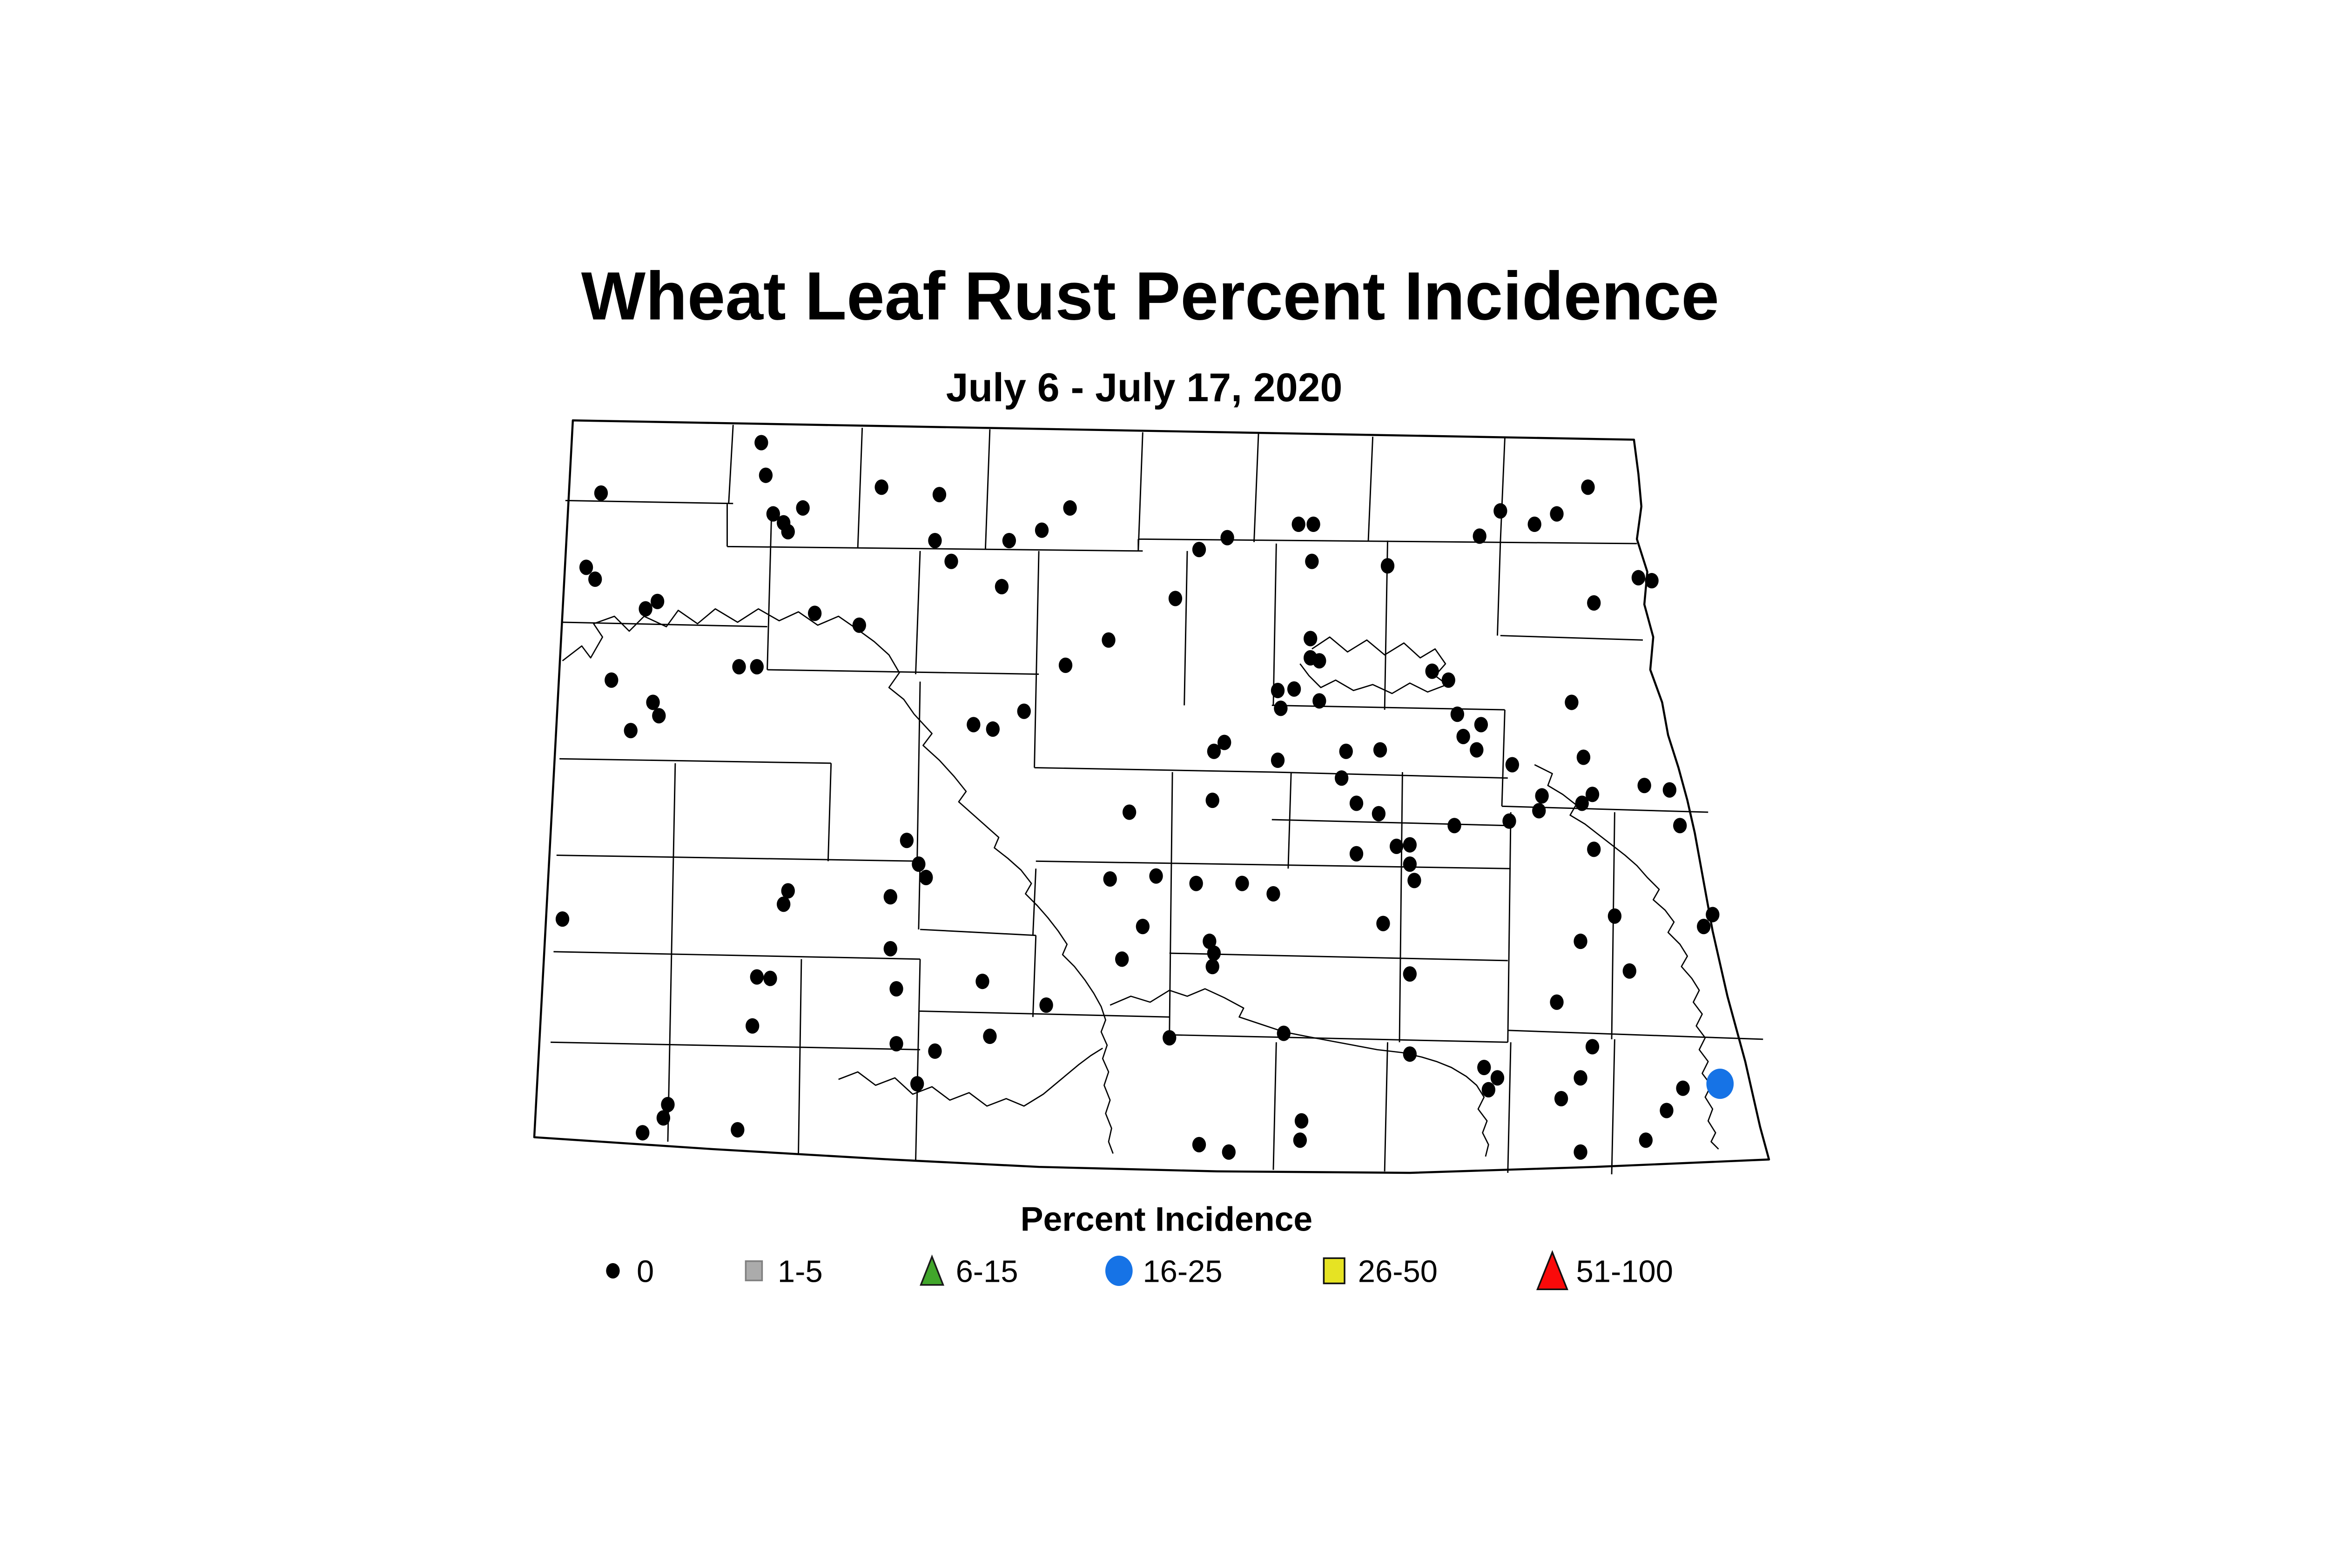 This screenshot has width=2327, height=1568. What do you see at coordinates (784, 1271) in the screenshot?
I see `legend-item-1-5: 1-5` at bounding box center [784, 1271].